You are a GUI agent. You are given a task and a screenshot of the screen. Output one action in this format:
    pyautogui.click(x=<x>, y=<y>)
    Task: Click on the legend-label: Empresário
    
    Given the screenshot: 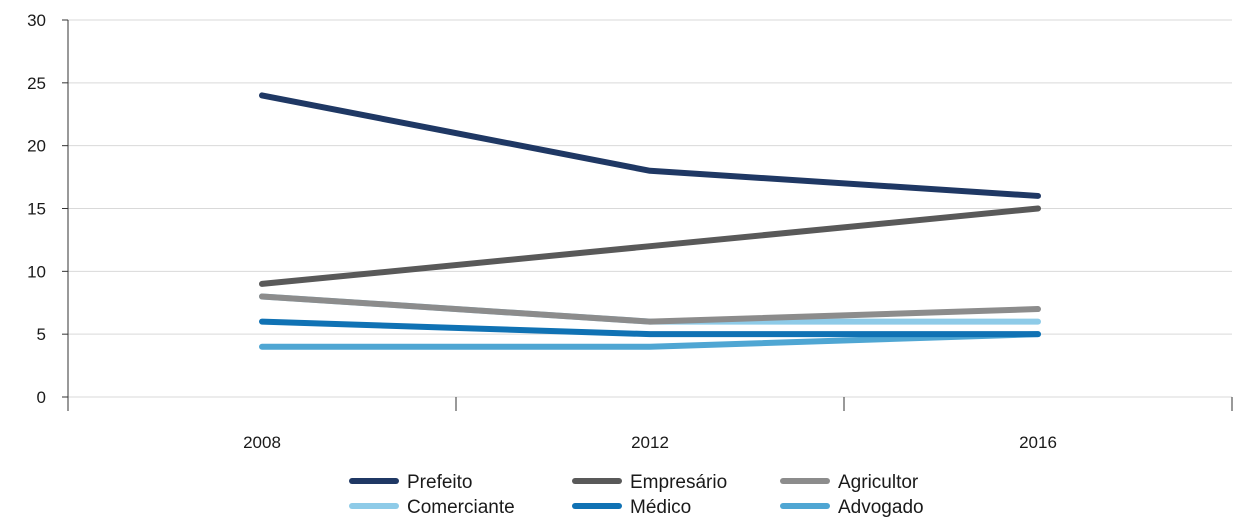 What is the action you would take?
    pyautogui.click(x=678, y=482)
    